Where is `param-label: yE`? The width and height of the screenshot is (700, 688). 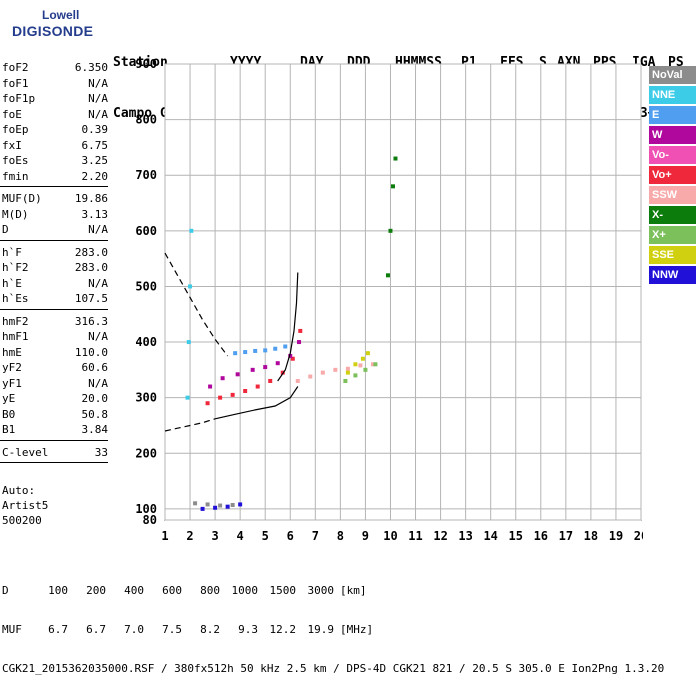 param-label: yE is located at coordinates (9, 398).